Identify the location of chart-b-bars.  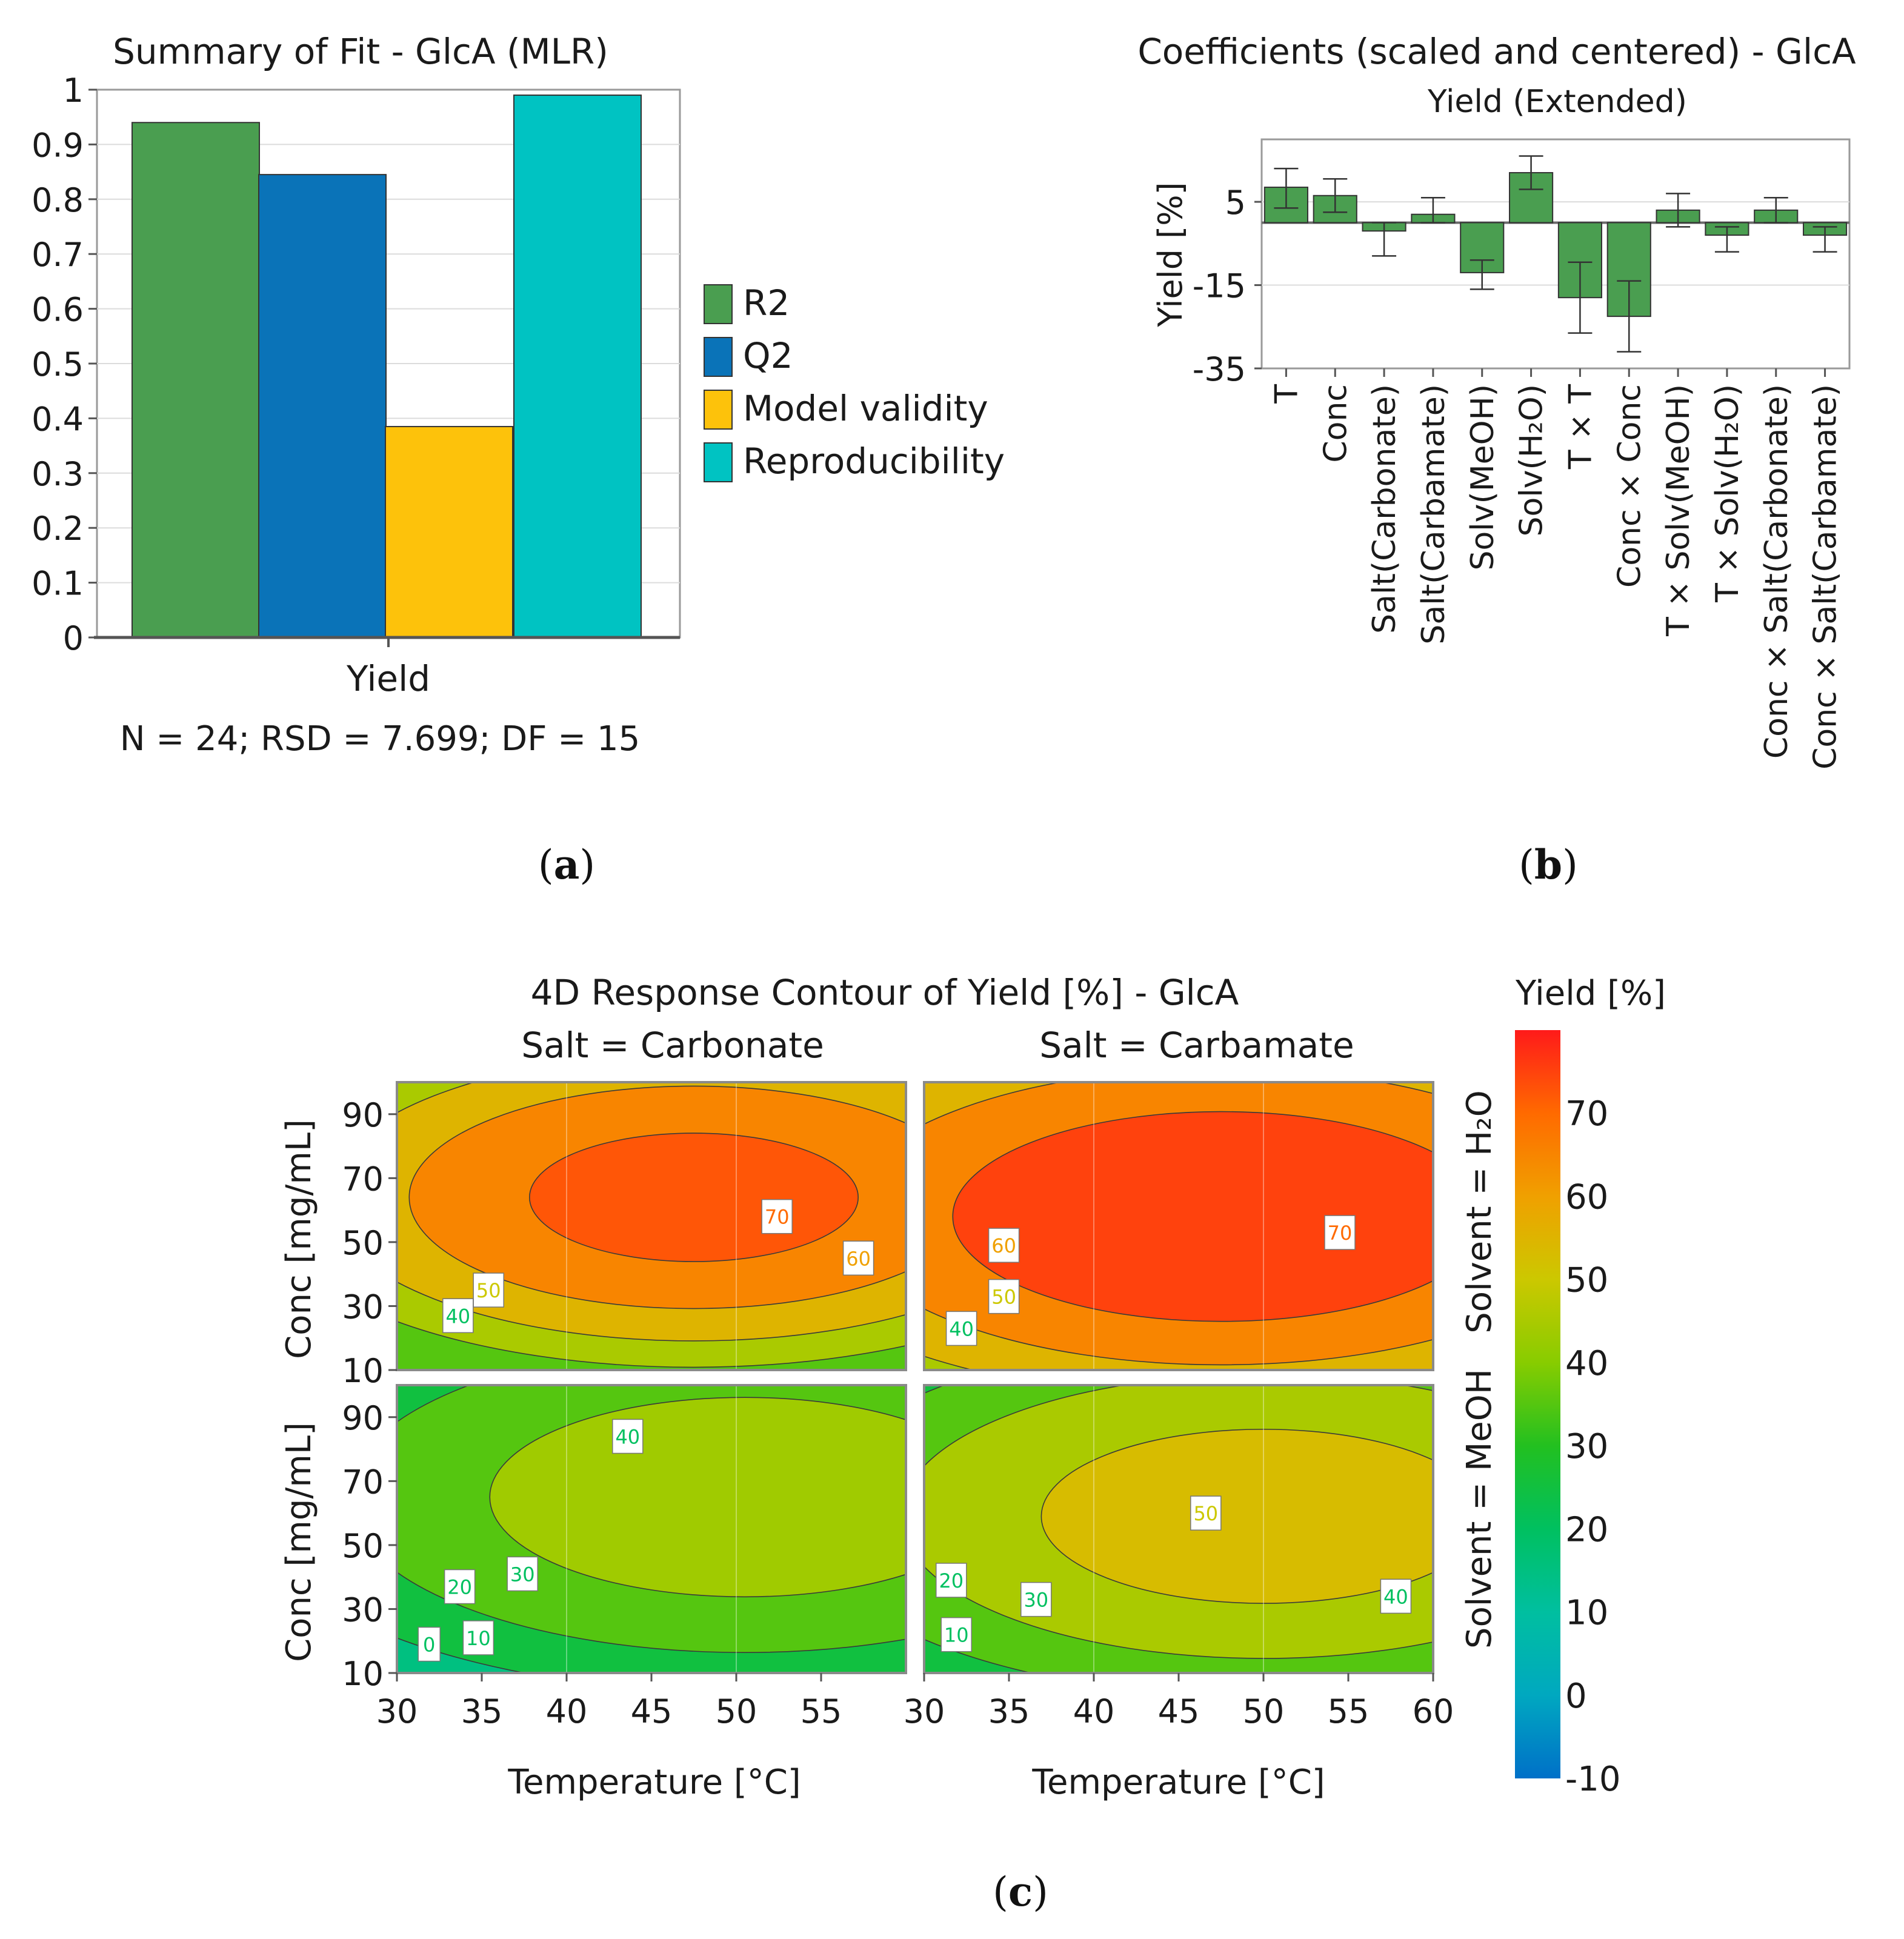
(1555, 254).